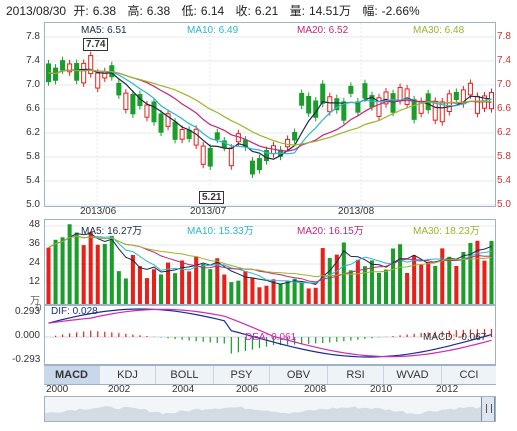 The width and height of the screenshot is (517, 431). What do you see at coordinates (34, 281) in the screenshot?
I see `volume-y-tick-3: 12` at bounding box center [34, 281].